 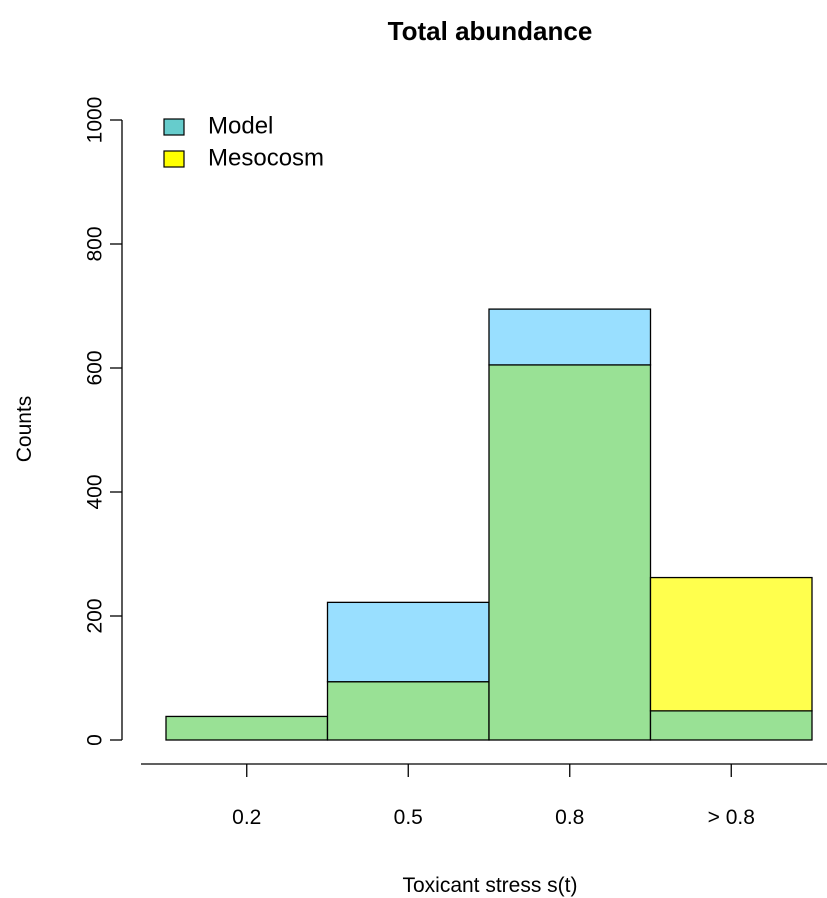 I want to click on model-legend-swatch, so click(x=174, y=127).